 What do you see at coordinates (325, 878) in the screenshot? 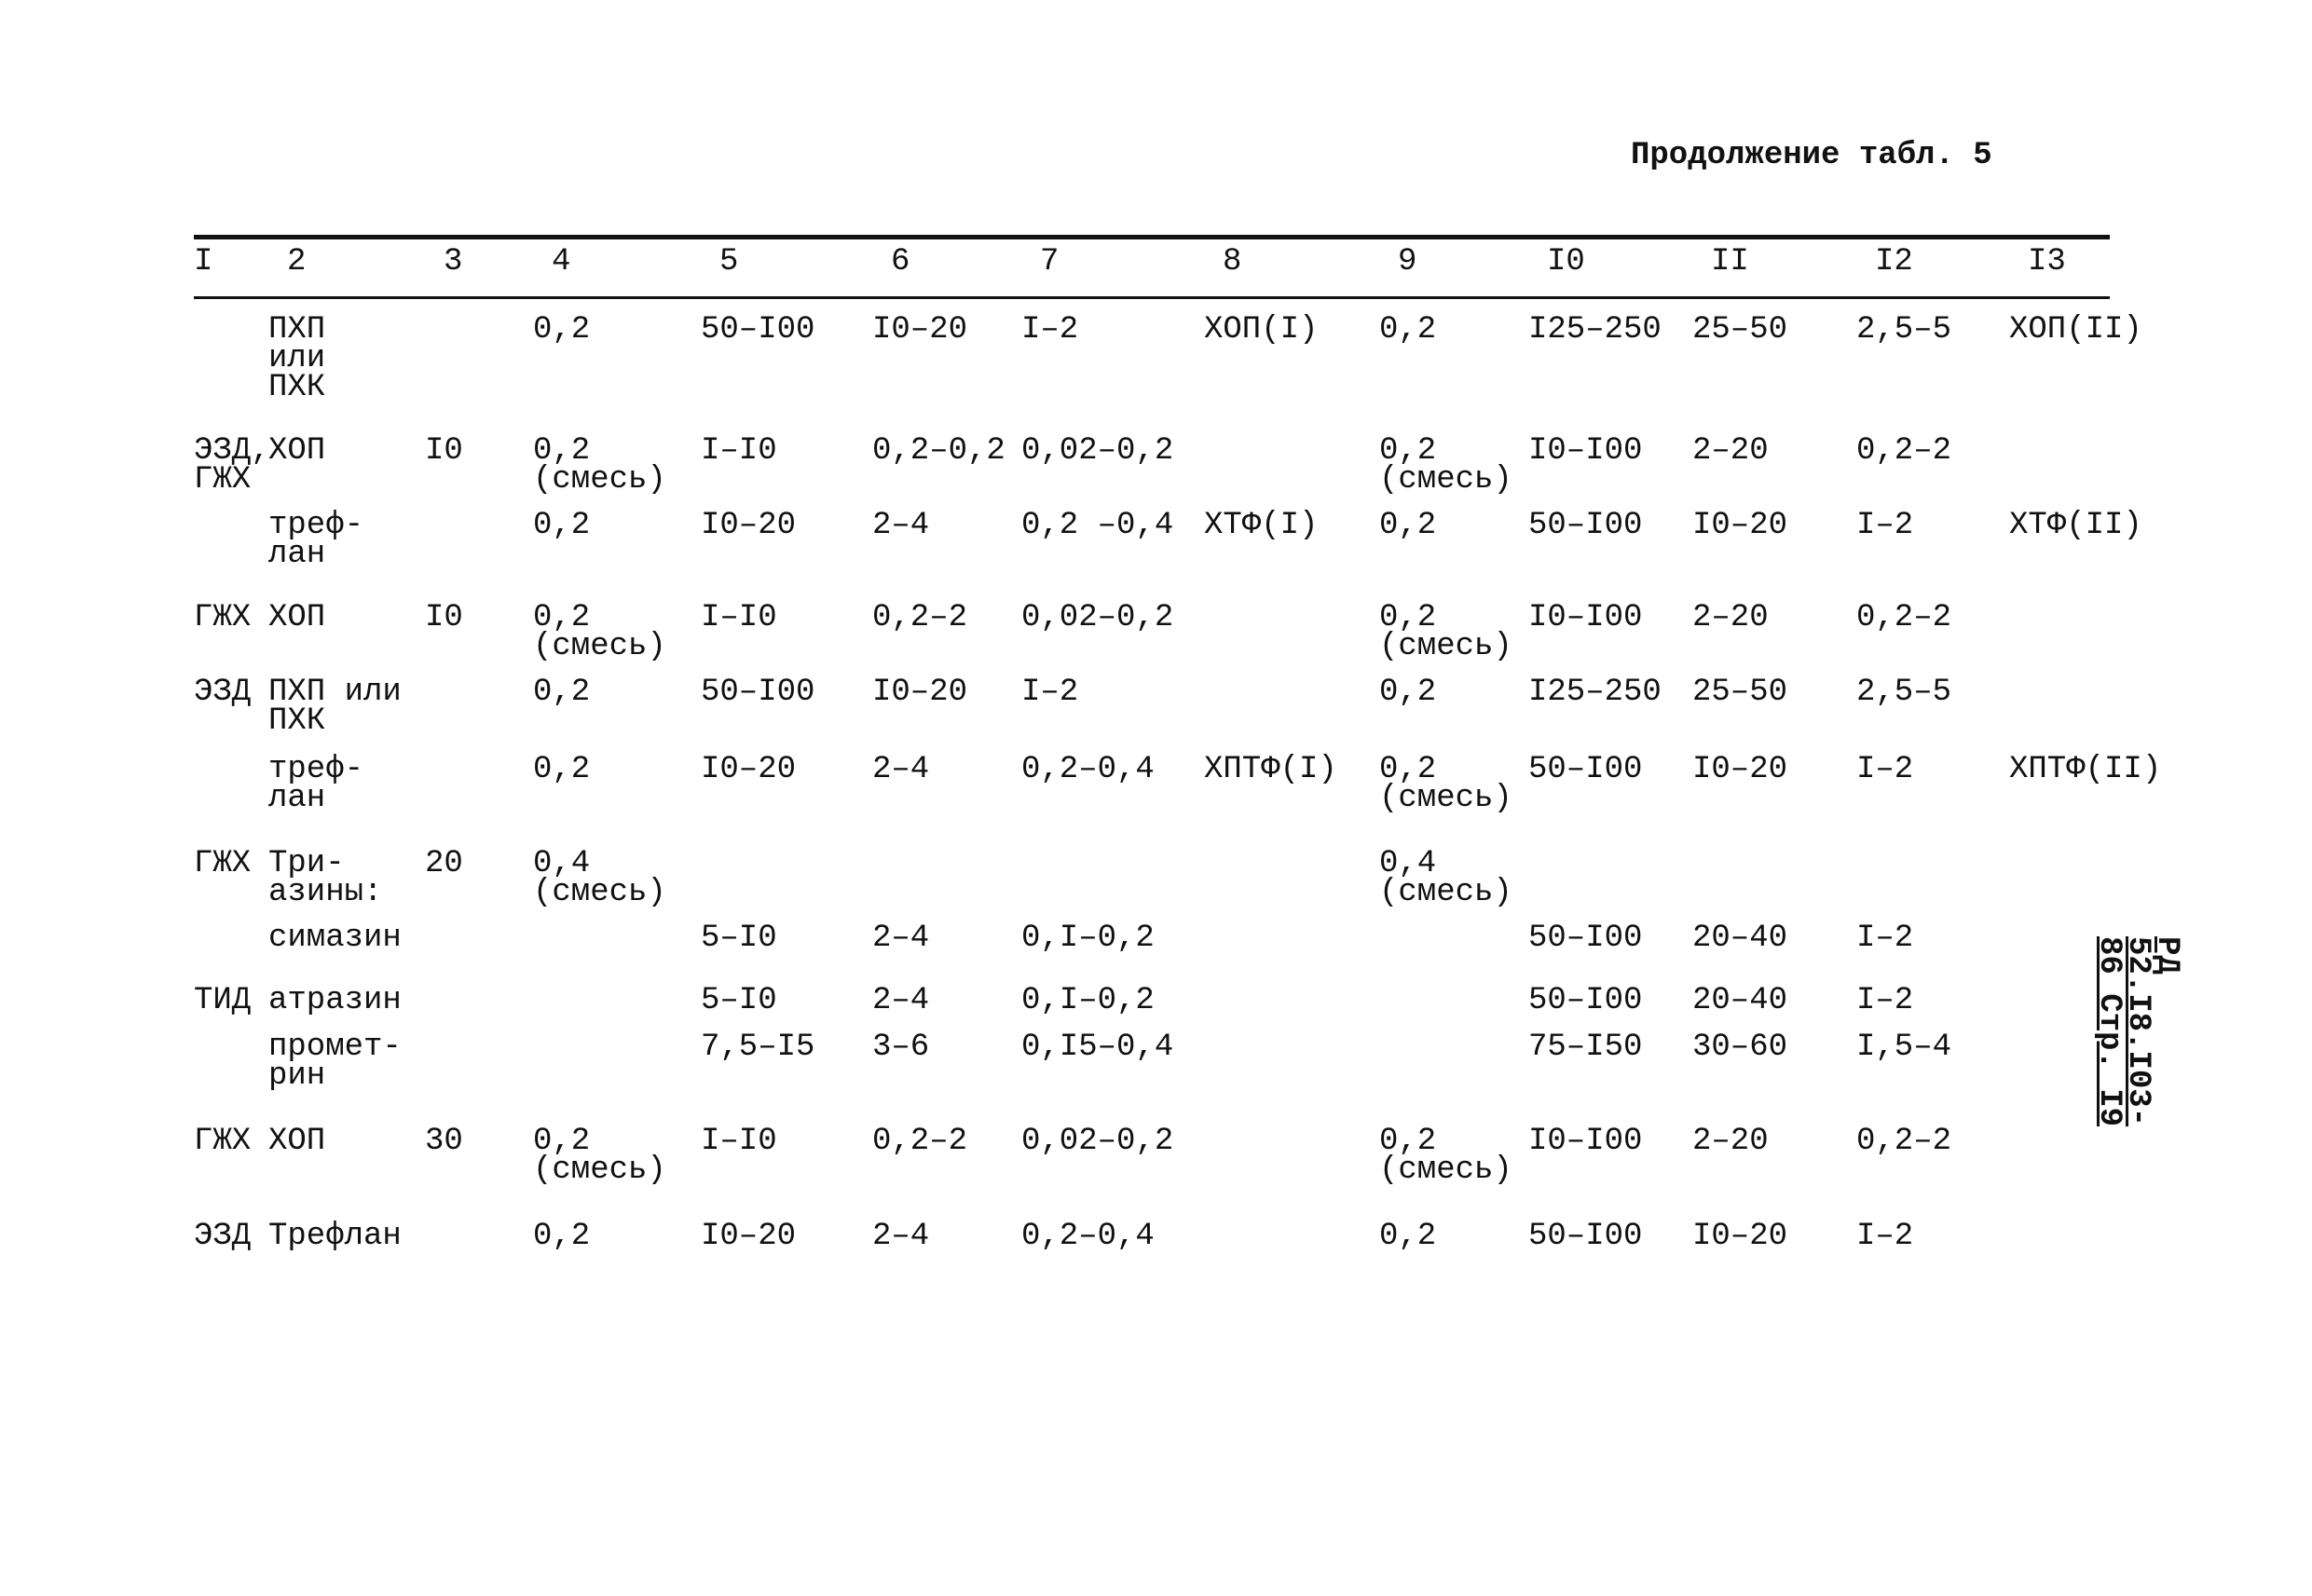
I see `table-cell: Три- азины:` at bounding box center [325, 878].